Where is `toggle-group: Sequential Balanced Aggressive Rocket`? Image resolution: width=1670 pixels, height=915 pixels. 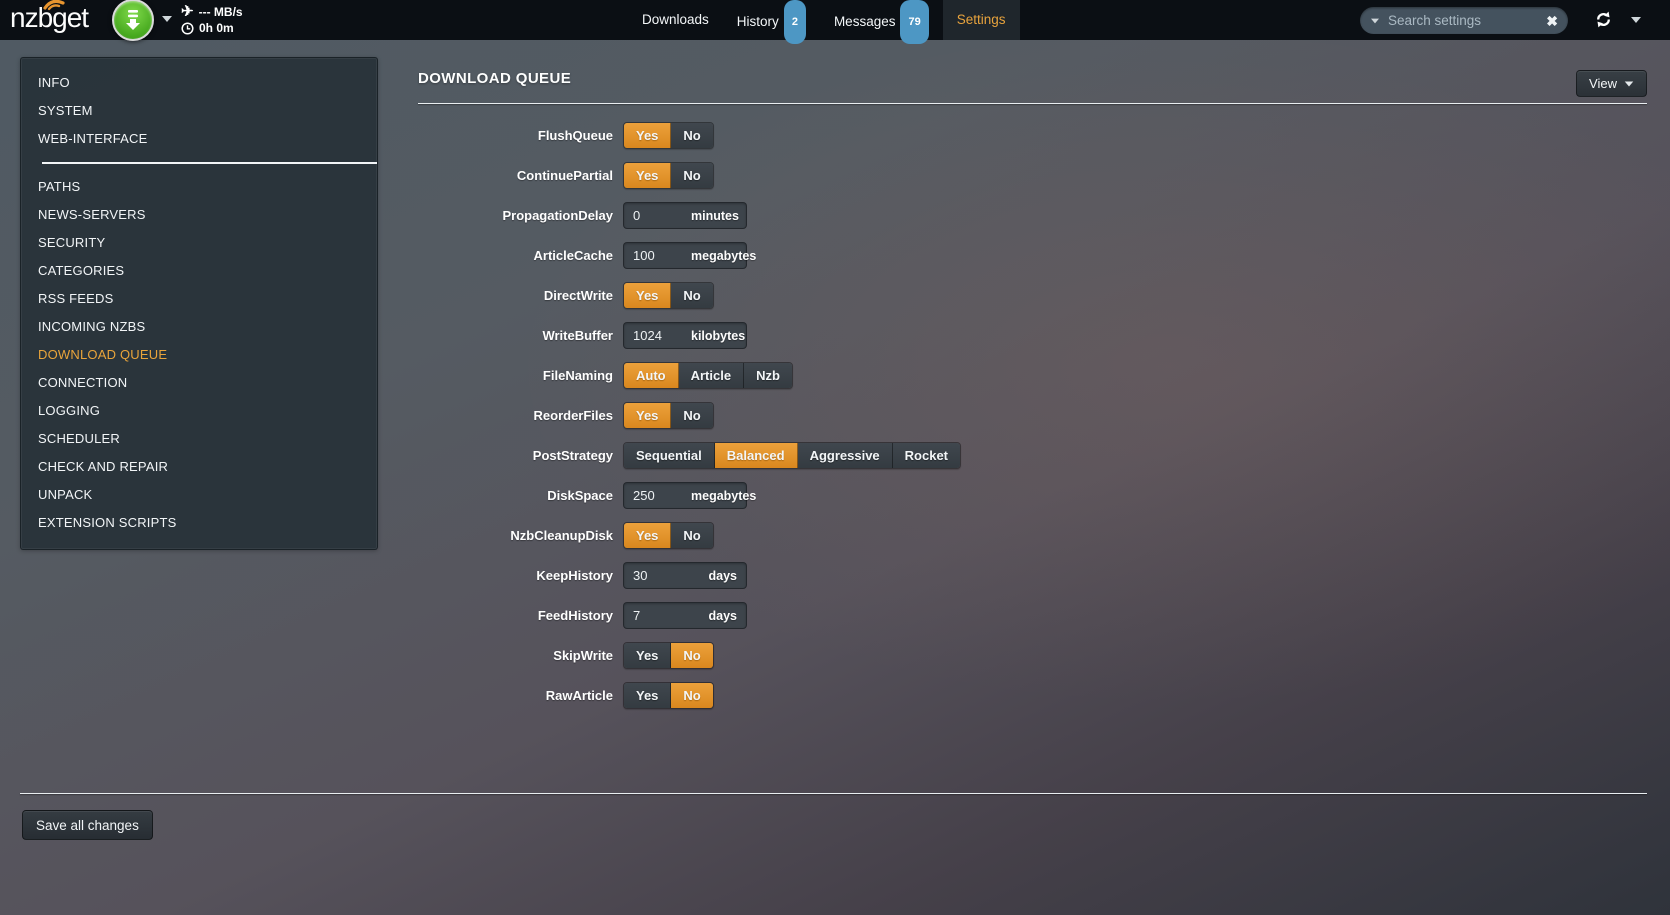
toggle-group: Sequential Balanced Aggressive Rocket is located at coordinates (792, 455).